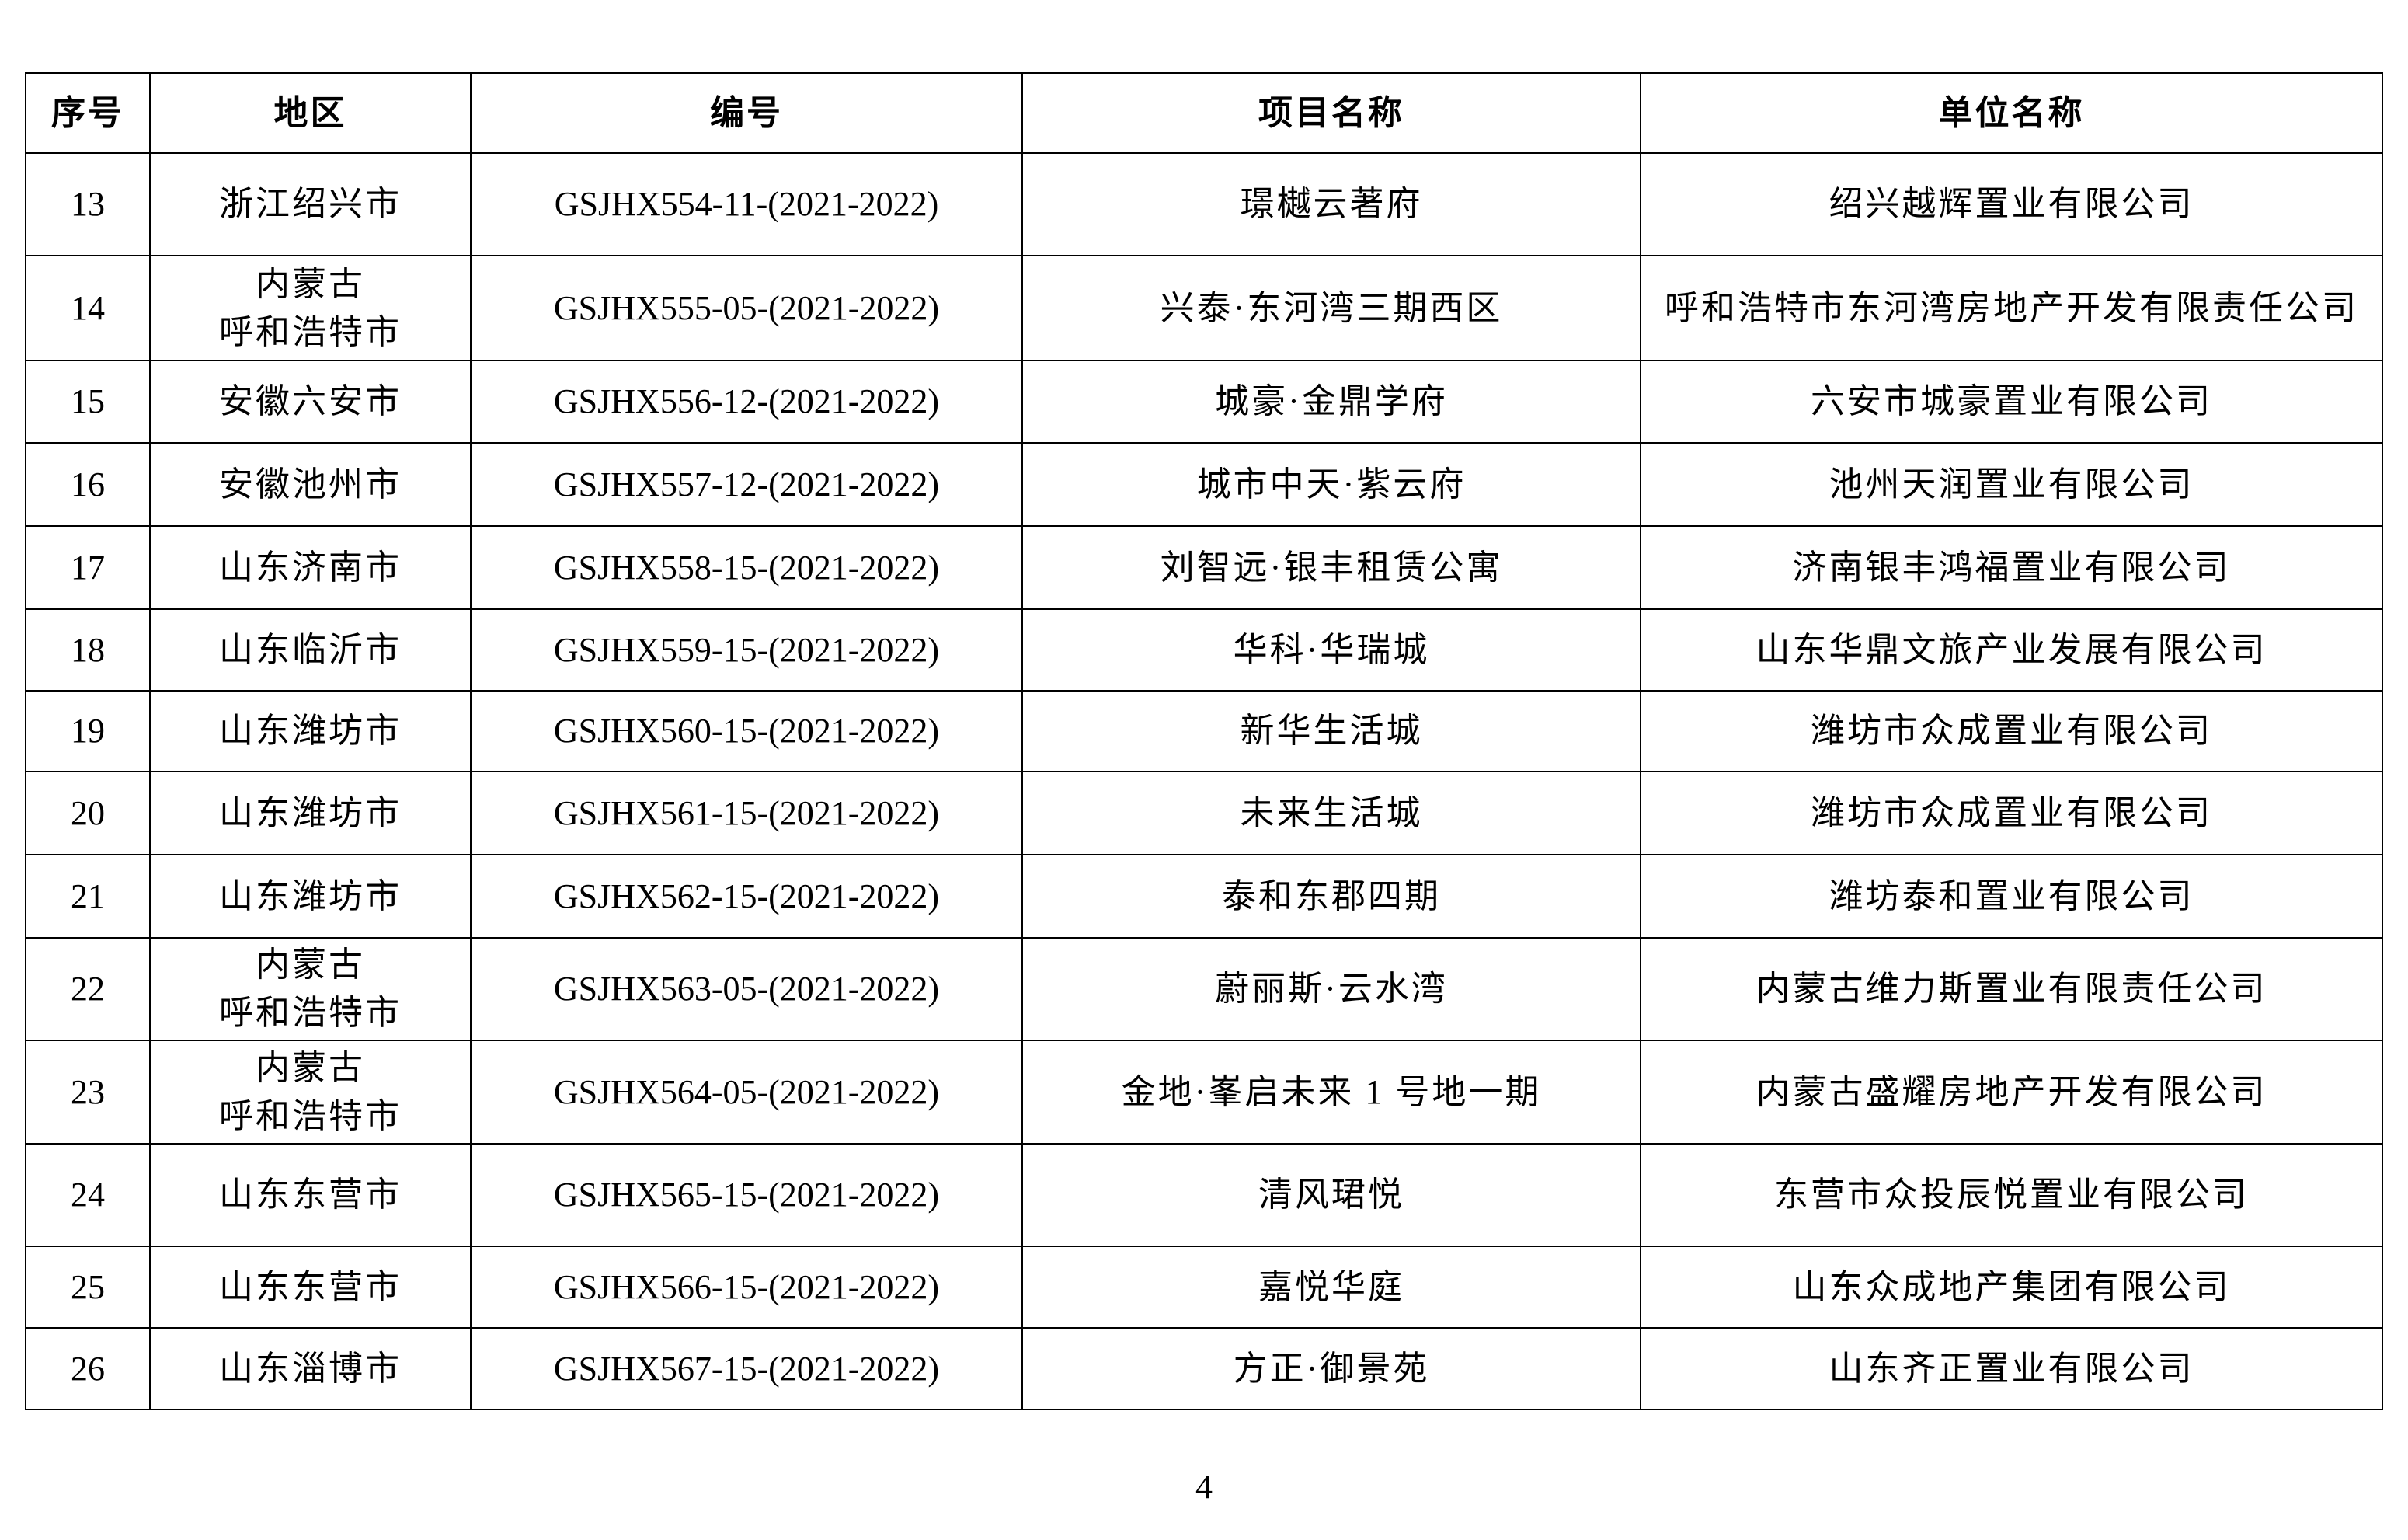 Image resolution: width=2408 pixels, height=1540 pixels. What do you see at coordinates (310, 484) in the screenshot?
I see `region-cell: 安徽池州市` at bounding box center [310, 484].